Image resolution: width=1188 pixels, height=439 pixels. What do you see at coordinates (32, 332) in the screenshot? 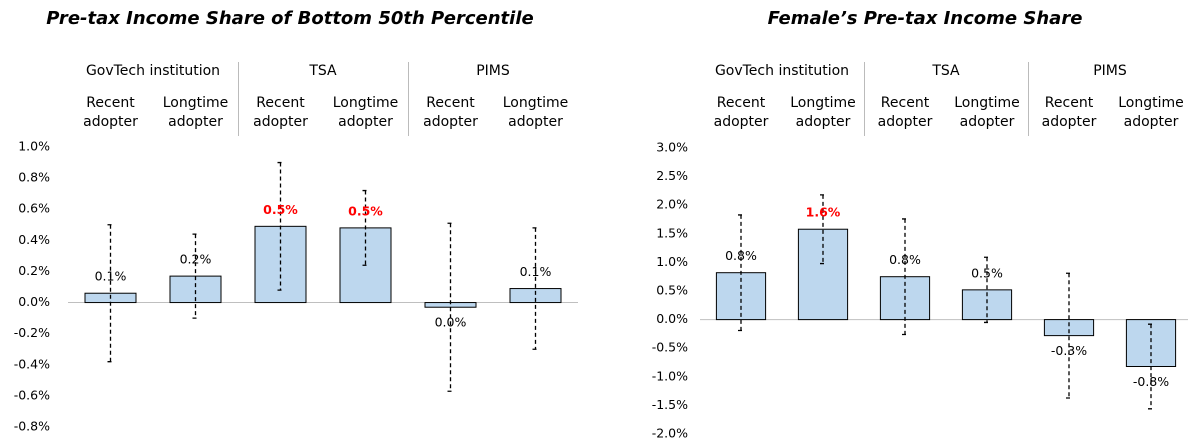
I see `y-tick-label: -0.2%` at bounding box center [32, 332].